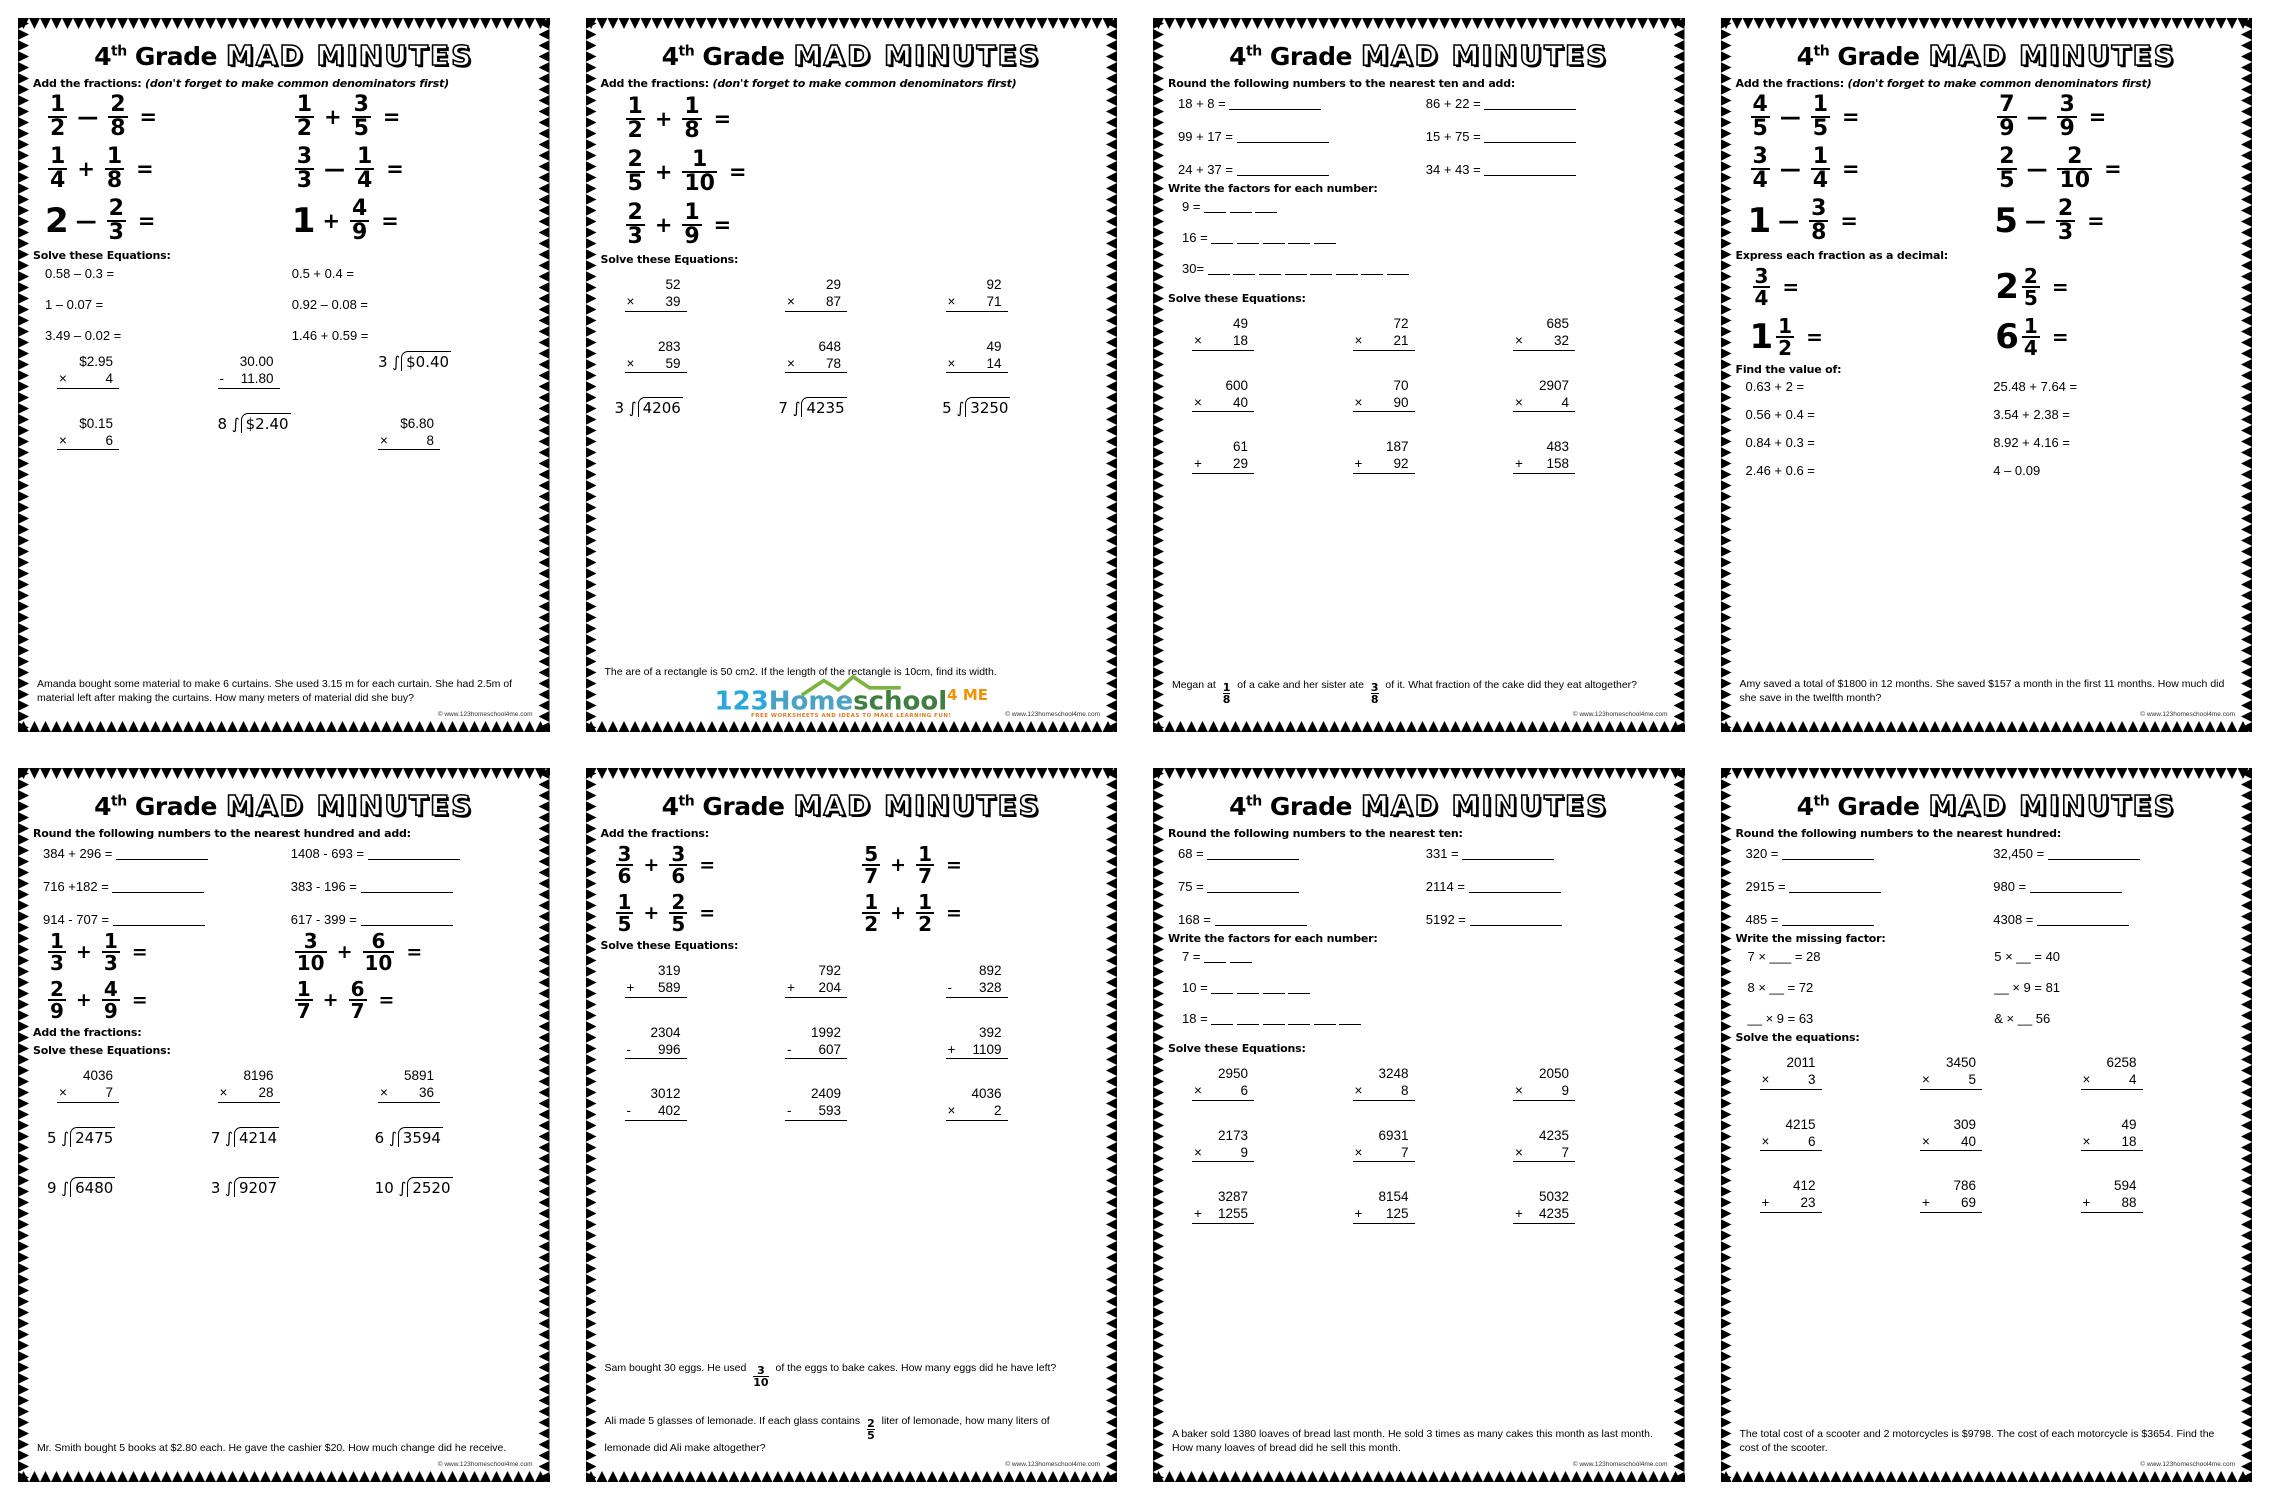 This screenshot has height=1500, width=2270. I want to click on operand-bottom: +1255, so click(1223, 1214).